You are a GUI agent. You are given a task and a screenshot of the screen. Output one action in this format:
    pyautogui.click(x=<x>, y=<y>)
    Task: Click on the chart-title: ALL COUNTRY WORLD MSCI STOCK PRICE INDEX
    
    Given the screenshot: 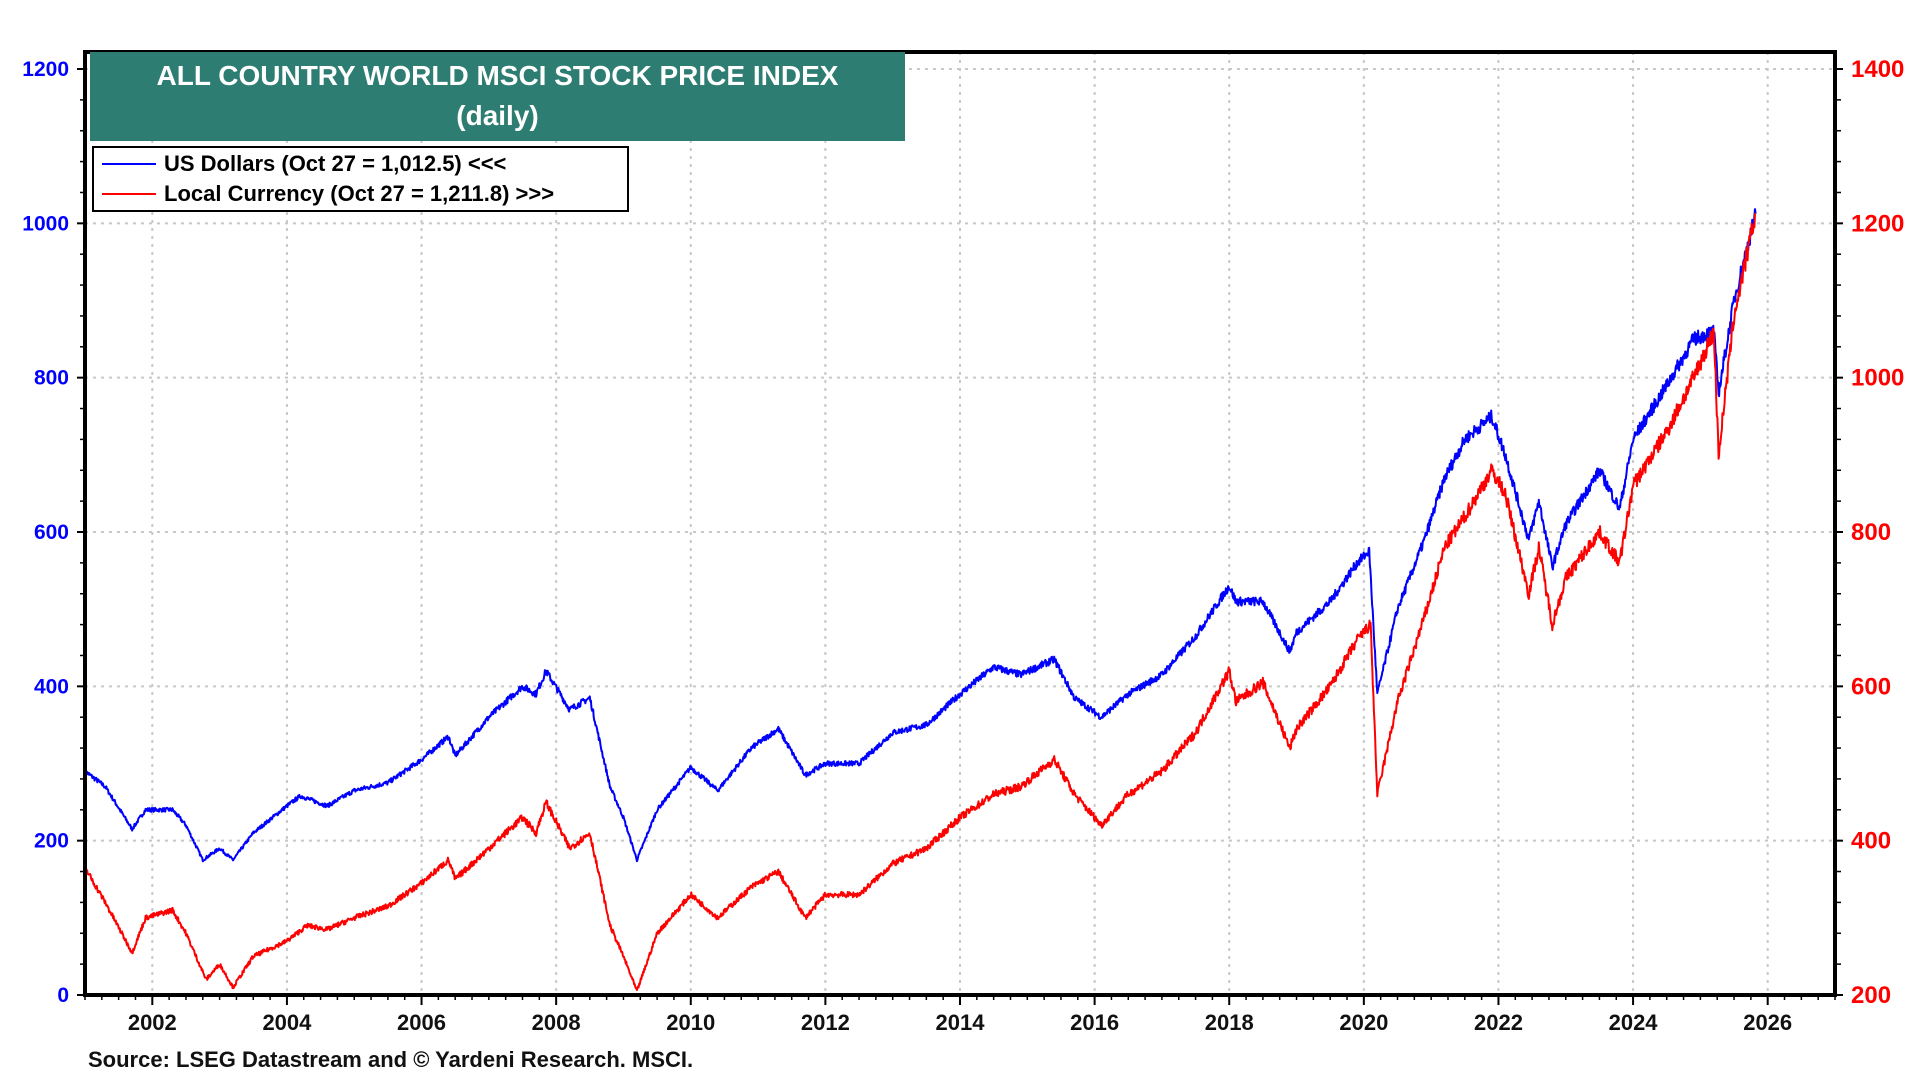 What is the action you would take?
    pyautogui.click(x=497, y=75)
    